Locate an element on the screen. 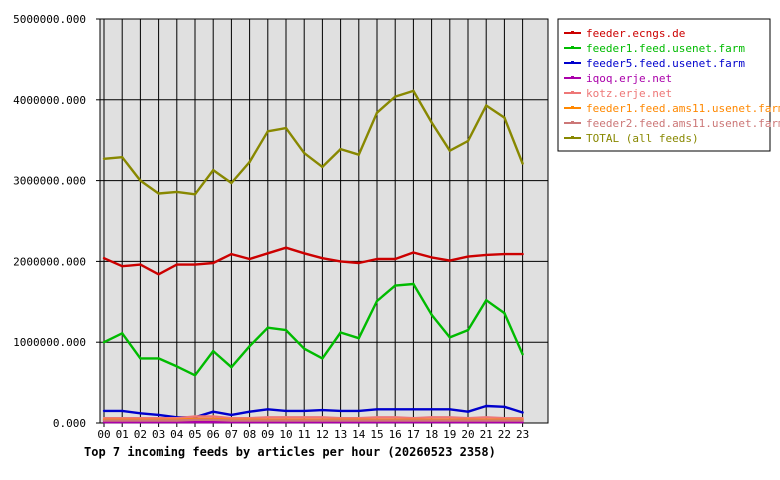 This screenshot has width=780, height=480. legend-label: TOTAL (all feeds) is located at coordinates (642, 138).